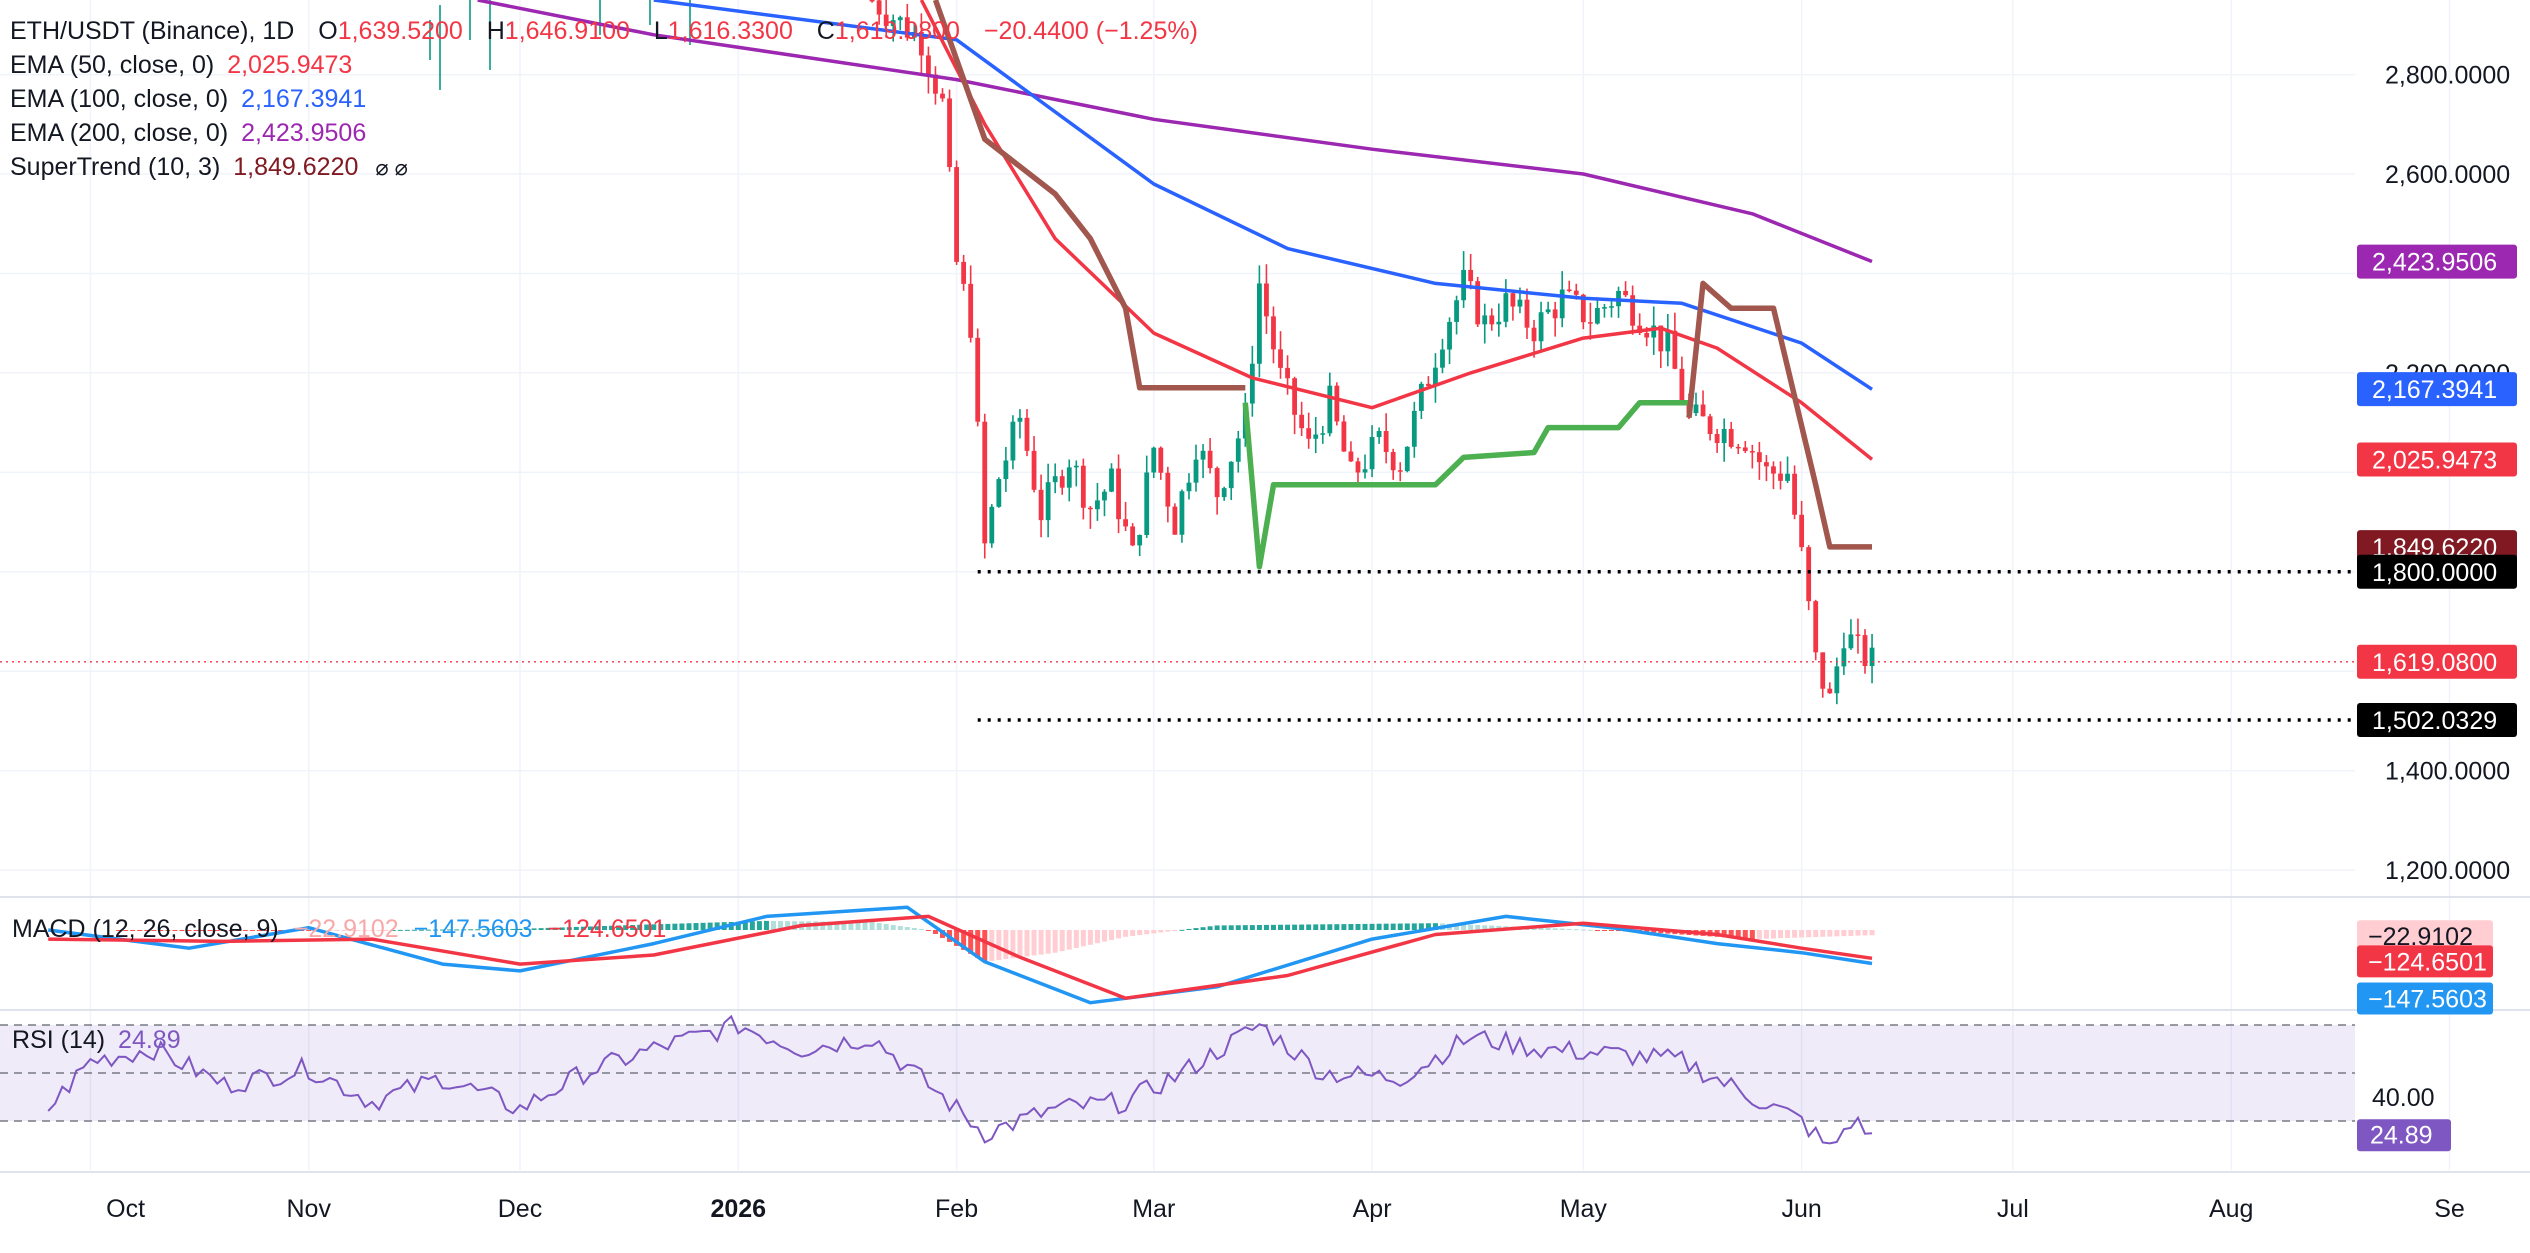  Describe the element at coordinates (304, 133) in the screenshot. I see `indicator-value: 2,423.9506` at that location.